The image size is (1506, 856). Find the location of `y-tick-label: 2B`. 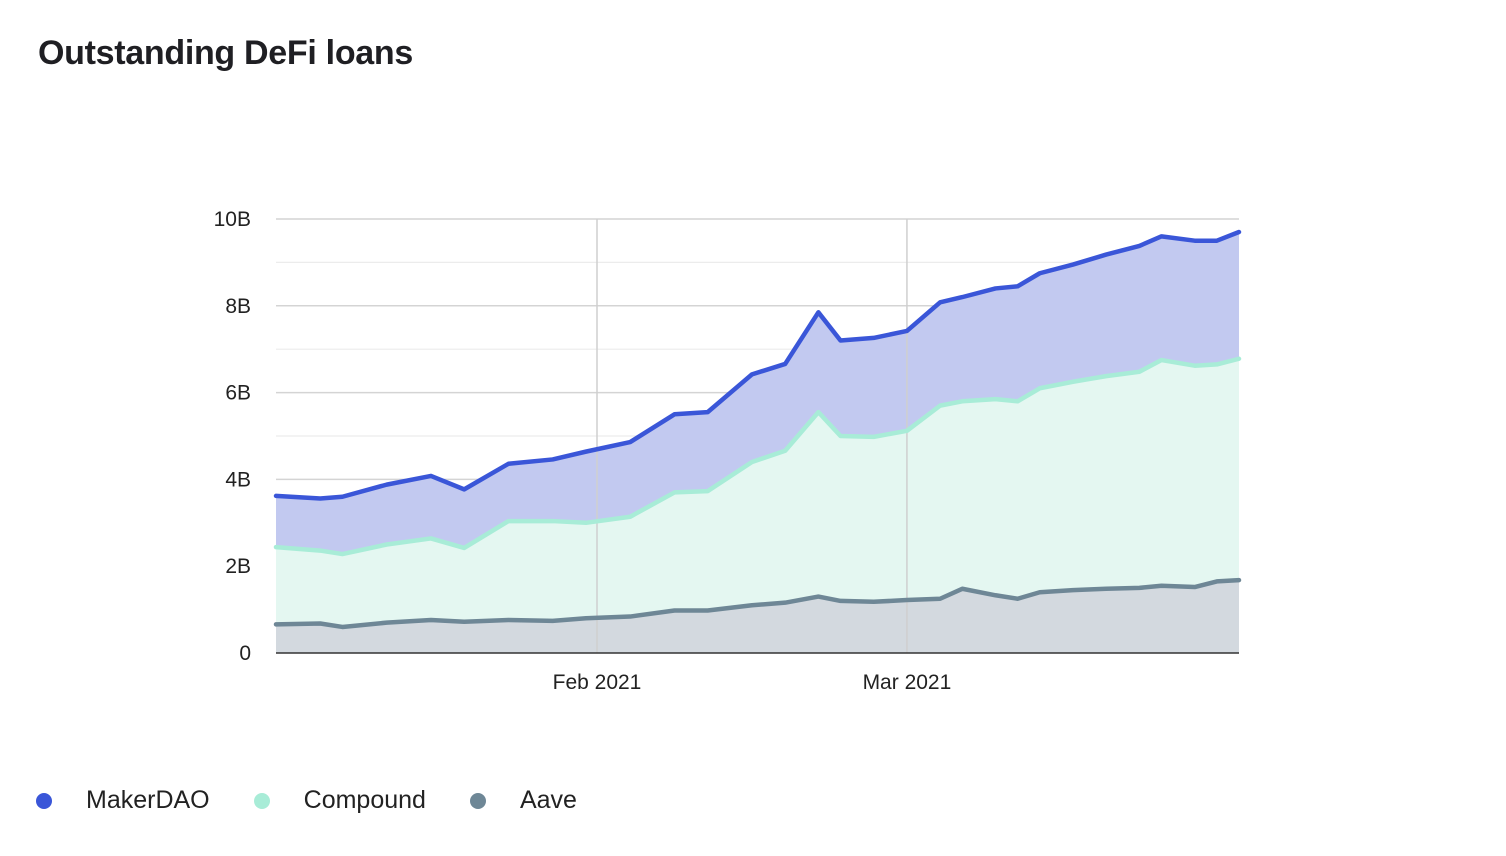

y-tick-label: 2B is located at coordinates (238, 566).